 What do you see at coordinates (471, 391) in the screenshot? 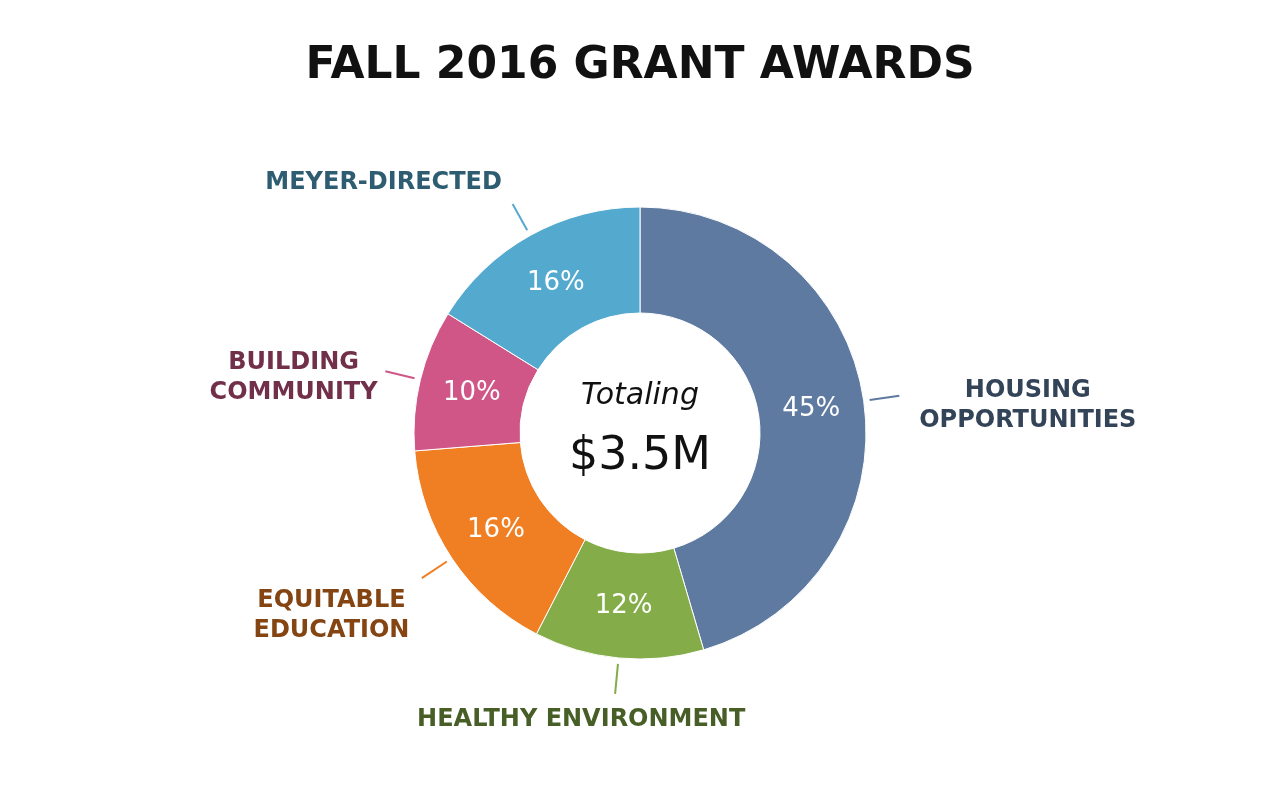
I see `data-label: 10%` at bounding box center [471, 391].